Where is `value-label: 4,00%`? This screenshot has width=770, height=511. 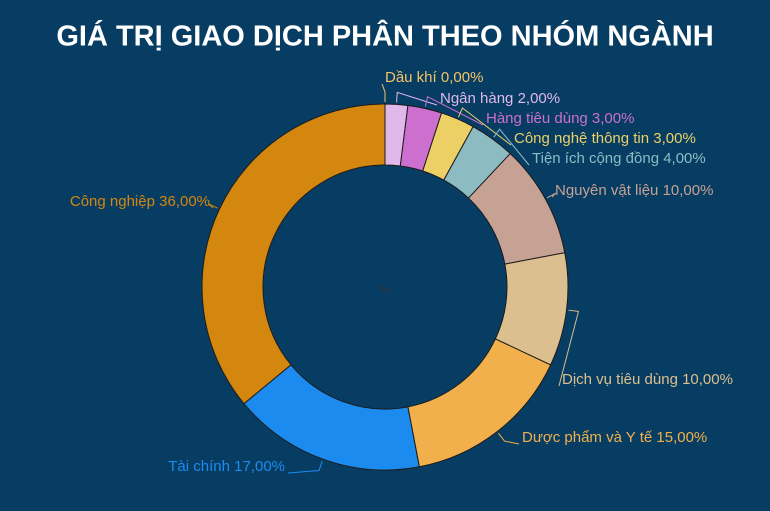
value-label: 4,00% is located at coordinates (684, 158).